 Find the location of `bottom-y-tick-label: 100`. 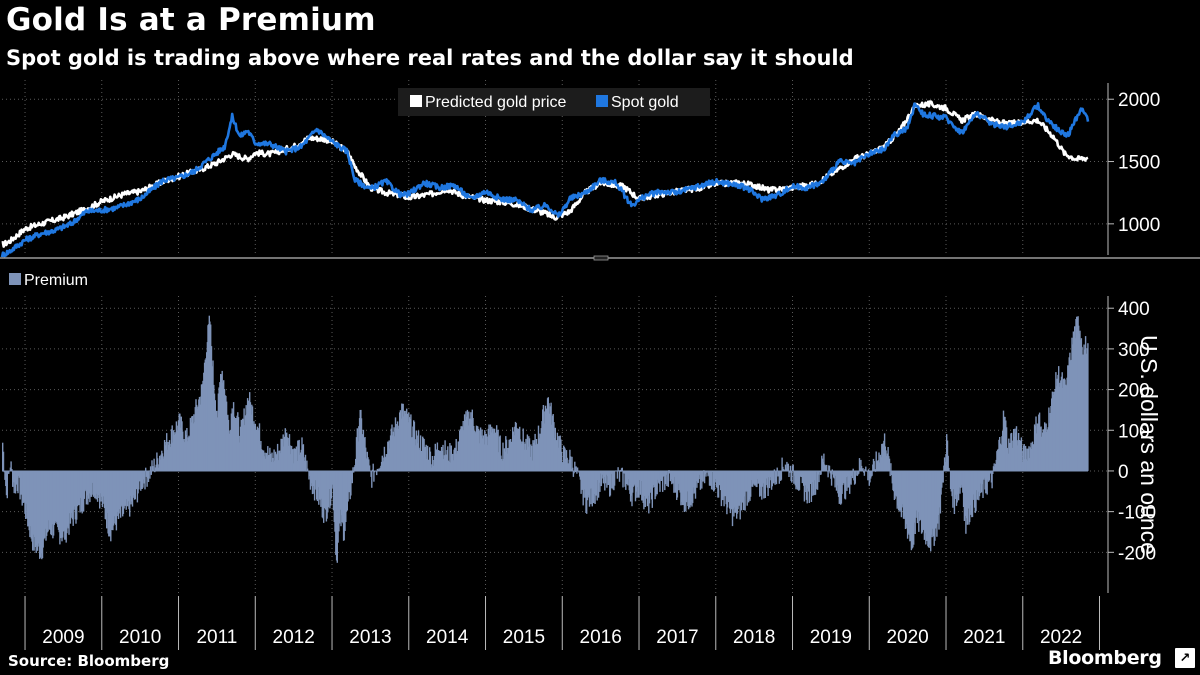

bottom-y-tick-label: 100 is located at coordinates (1134, 431).